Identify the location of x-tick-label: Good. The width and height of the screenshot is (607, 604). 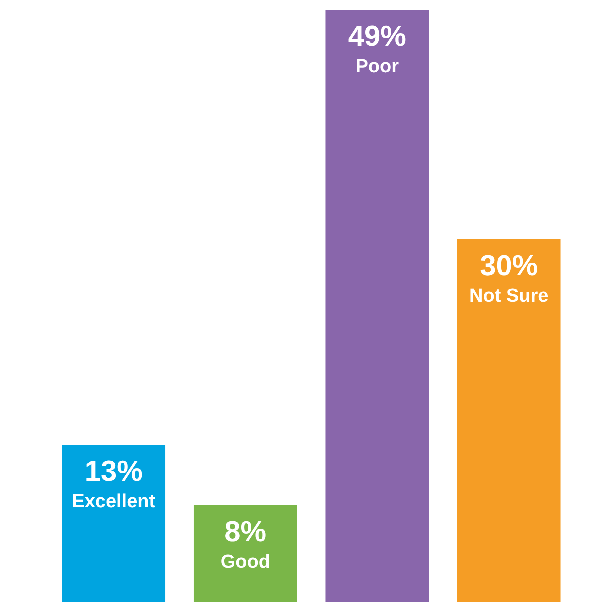
(245, 562).